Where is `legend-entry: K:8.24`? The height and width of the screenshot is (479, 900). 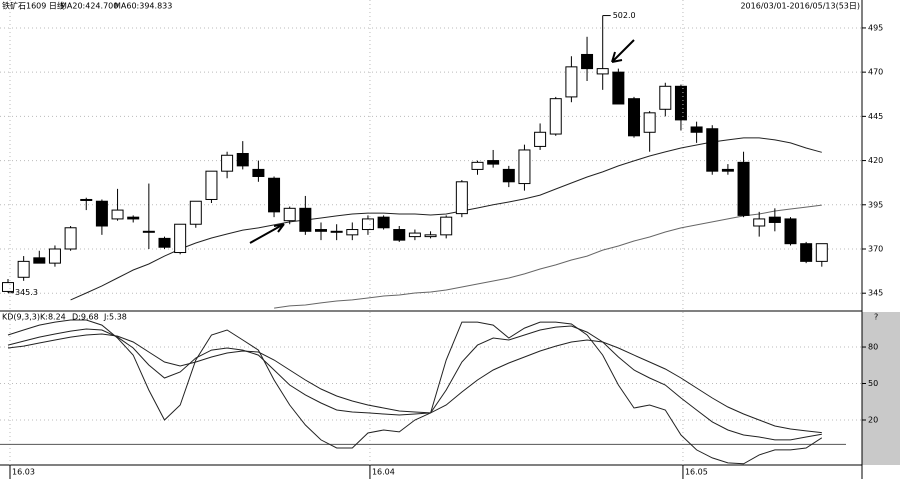 legend-entry: K:8.24 is located at coordinates (53, 317).